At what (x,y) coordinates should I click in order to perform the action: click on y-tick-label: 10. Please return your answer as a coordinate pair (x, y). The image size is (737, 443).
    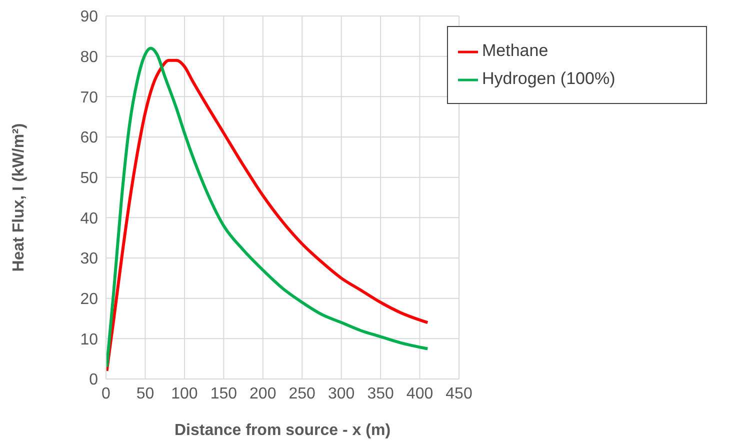
    Looking at the image, I should click on (89, 339).